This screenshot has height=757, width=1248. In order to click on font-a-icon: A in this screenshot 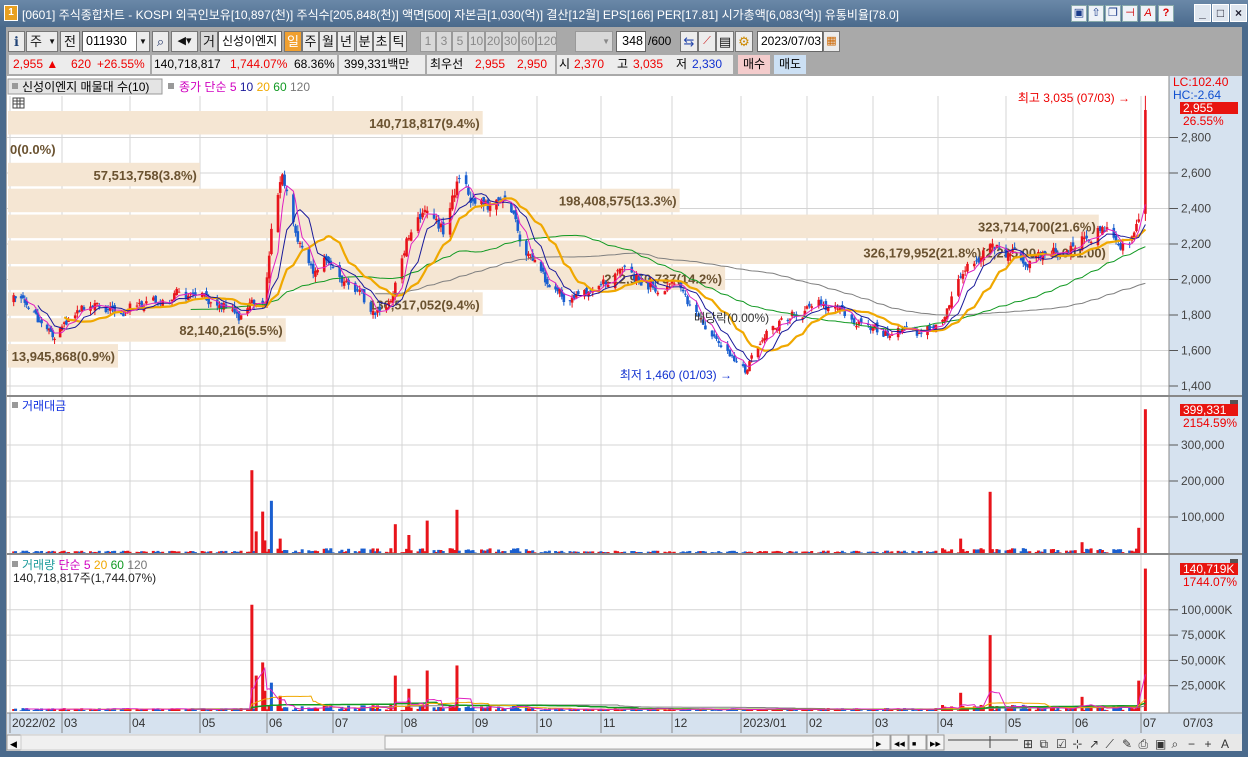, I will do `click(1225, 744)`.